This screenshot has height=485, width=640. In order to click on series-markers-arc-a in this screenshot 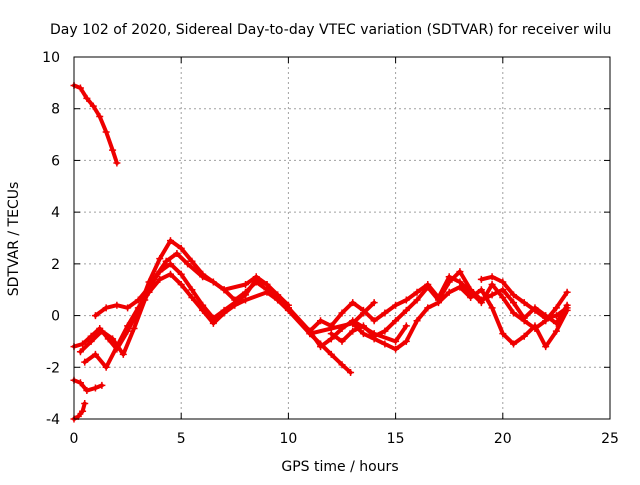, I will do `click(95, 124)`.